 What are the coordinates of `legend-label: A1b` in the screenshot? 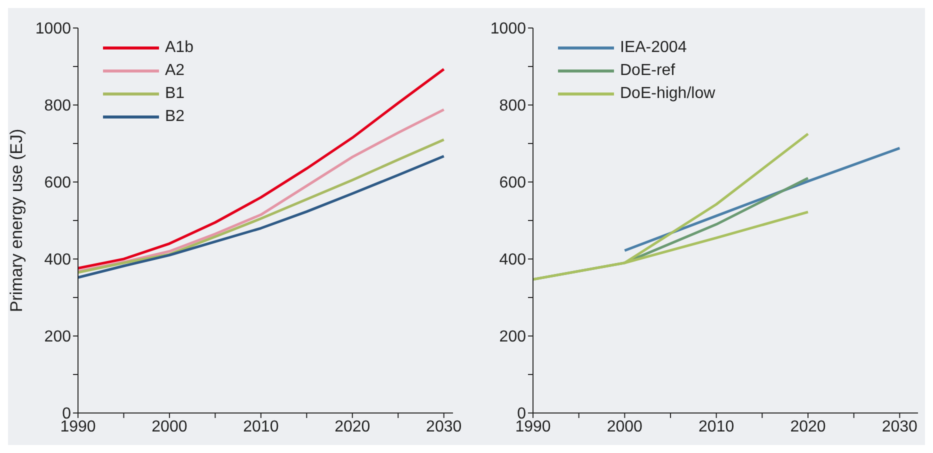 It's located at (179, 47).